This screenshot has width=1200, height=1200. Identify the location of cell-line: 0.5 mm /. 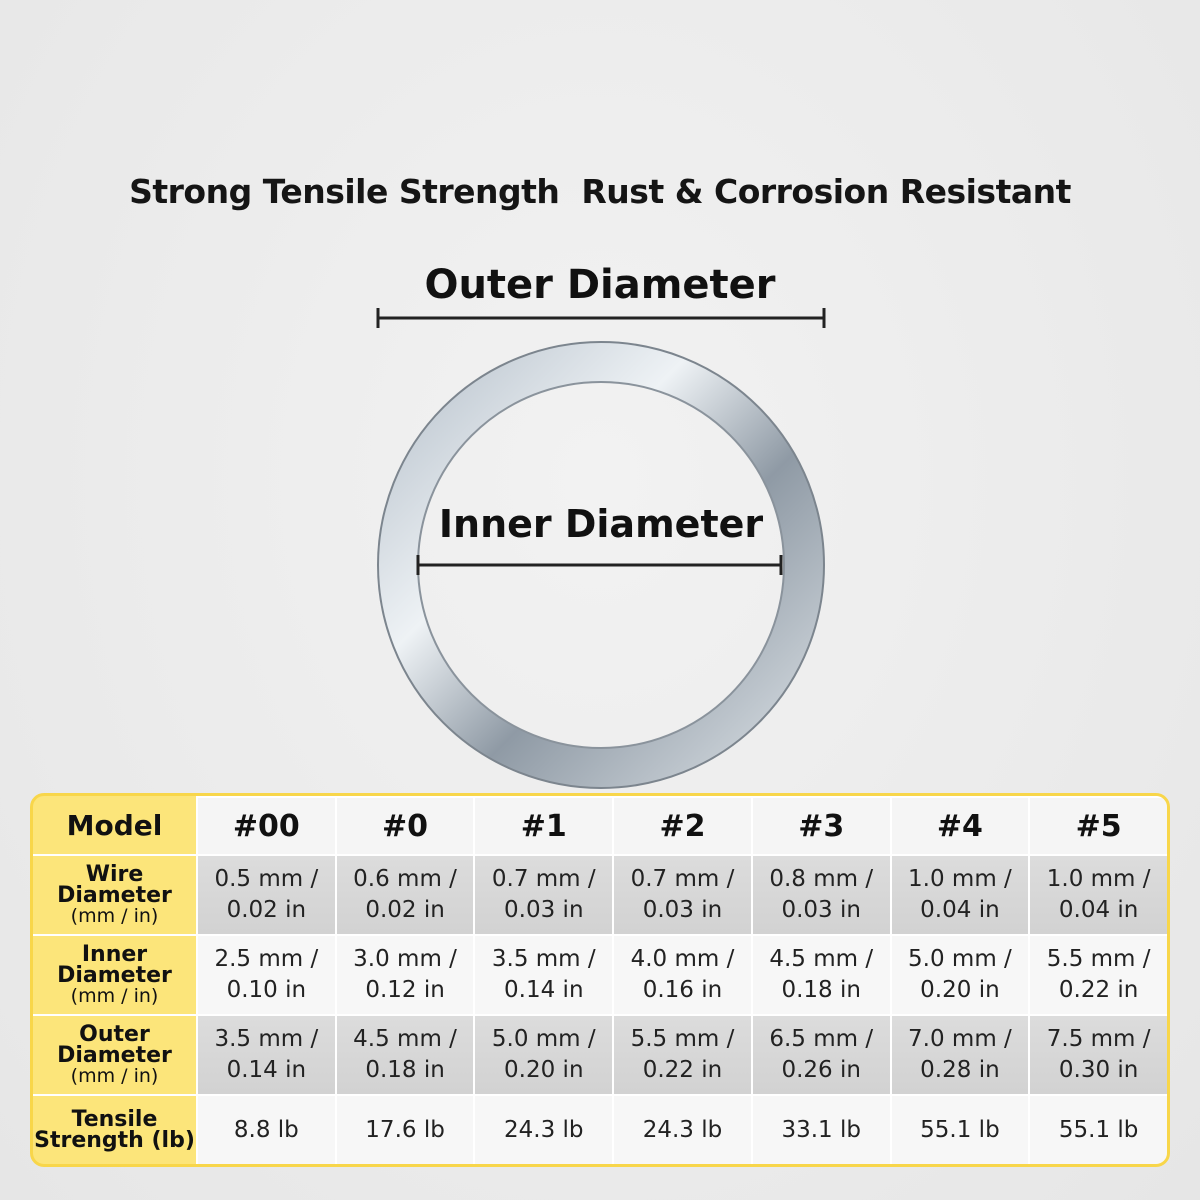
(266, 879).